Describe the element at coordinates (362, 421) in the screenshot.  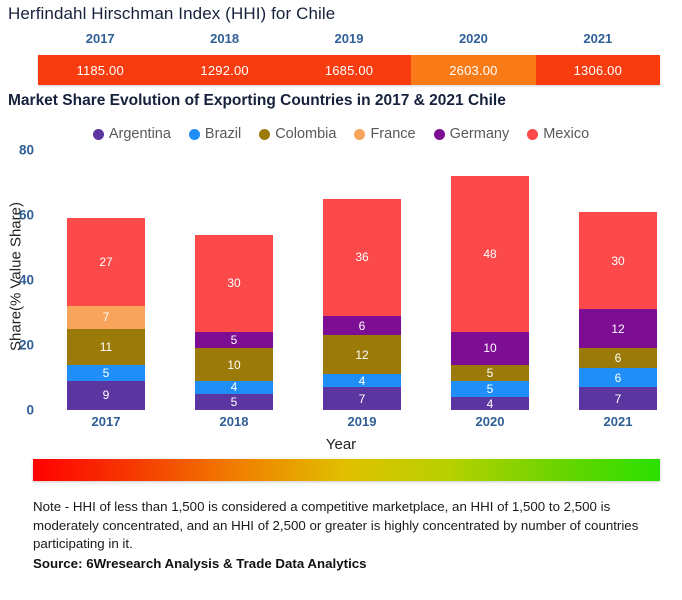
I see `x-tick-2019: 2019` at that location.